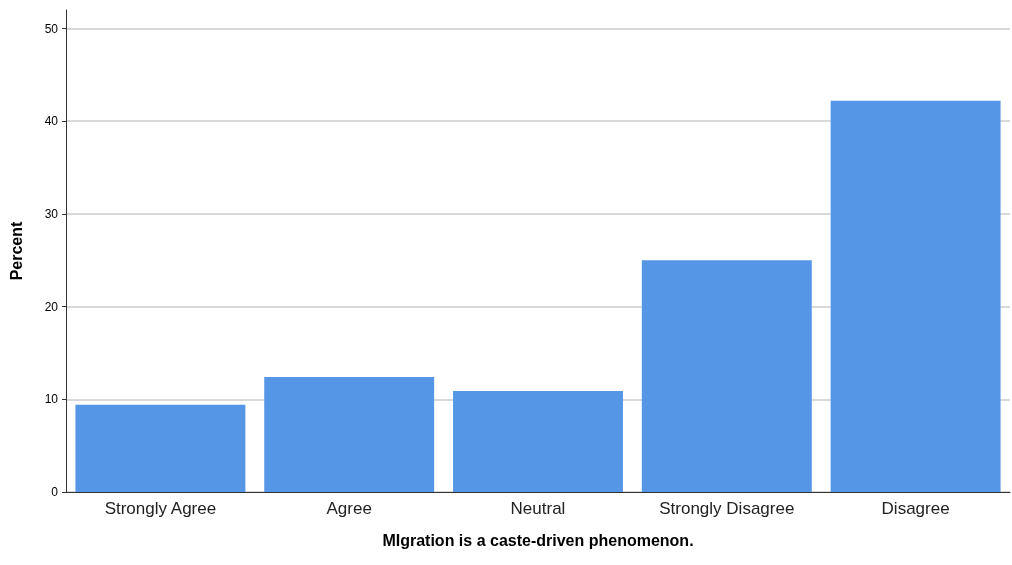 This screenshot has height=565, width=1012. Describe the element at coordinates (55, 492) in the screenshot. I see `y-tick-label: 0` at that location.